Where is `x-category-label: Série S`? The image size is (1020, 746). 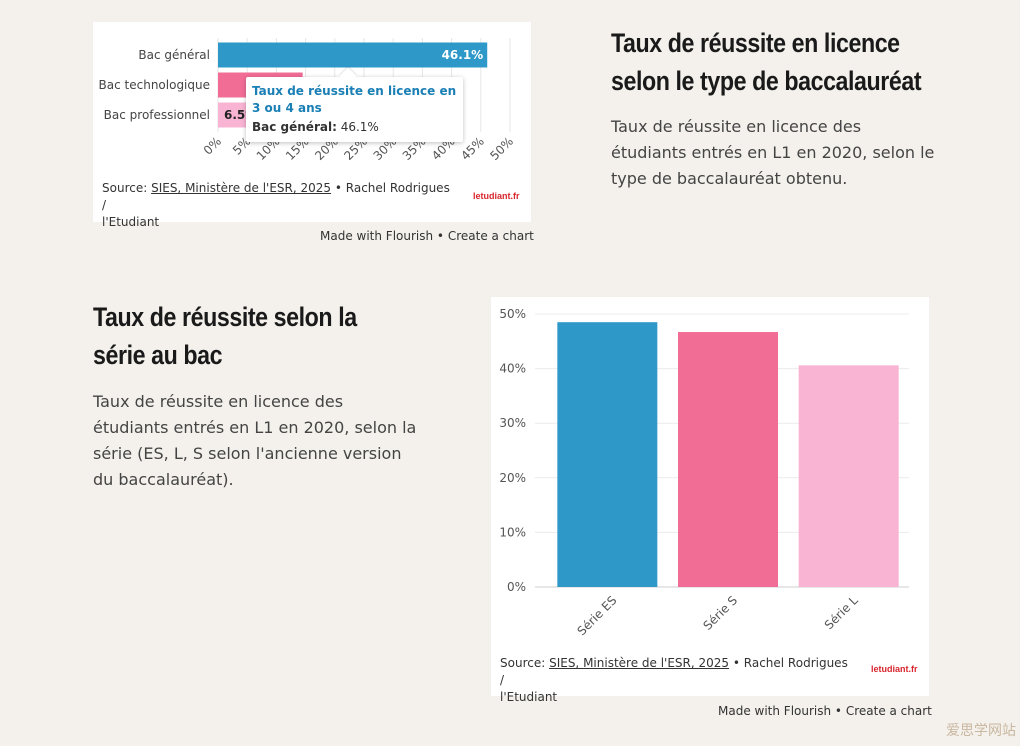
x-category-label: Série S is located at coordinates (720, 613).